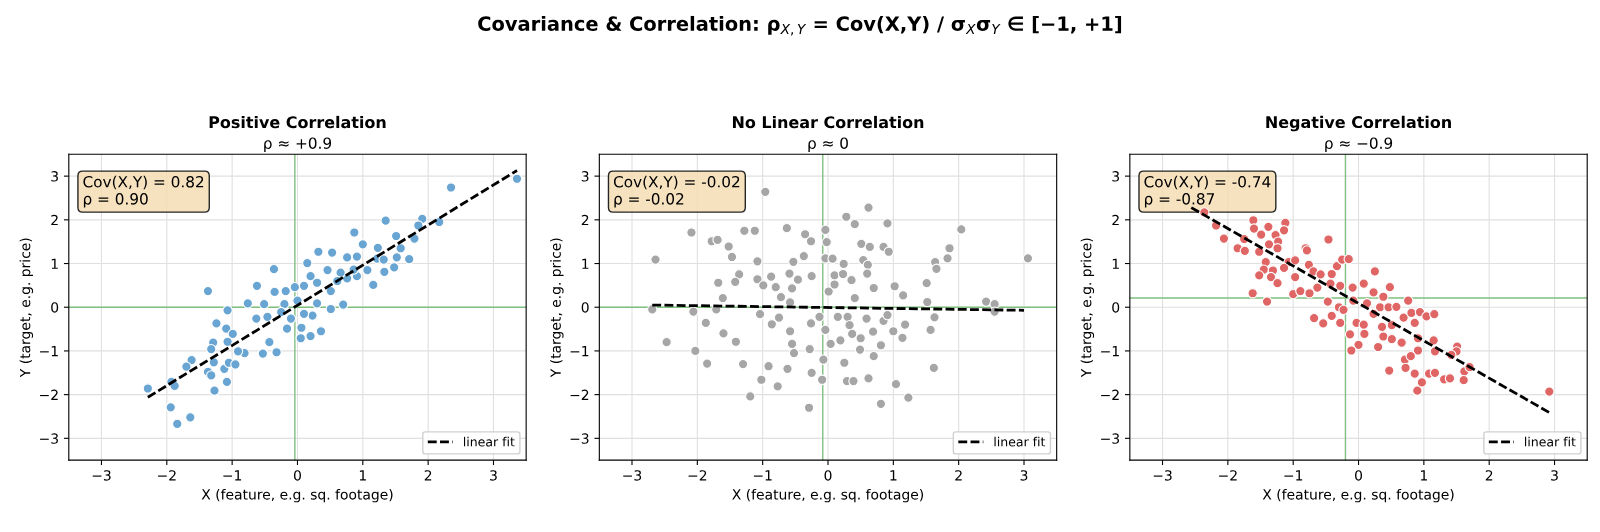 The image size is (1600, 532). Describe the element at coordinates (676, 191) in the screenshot. I see `annotation: Cov(X,Y) = -0.02 ρ = -0.02` at that location.